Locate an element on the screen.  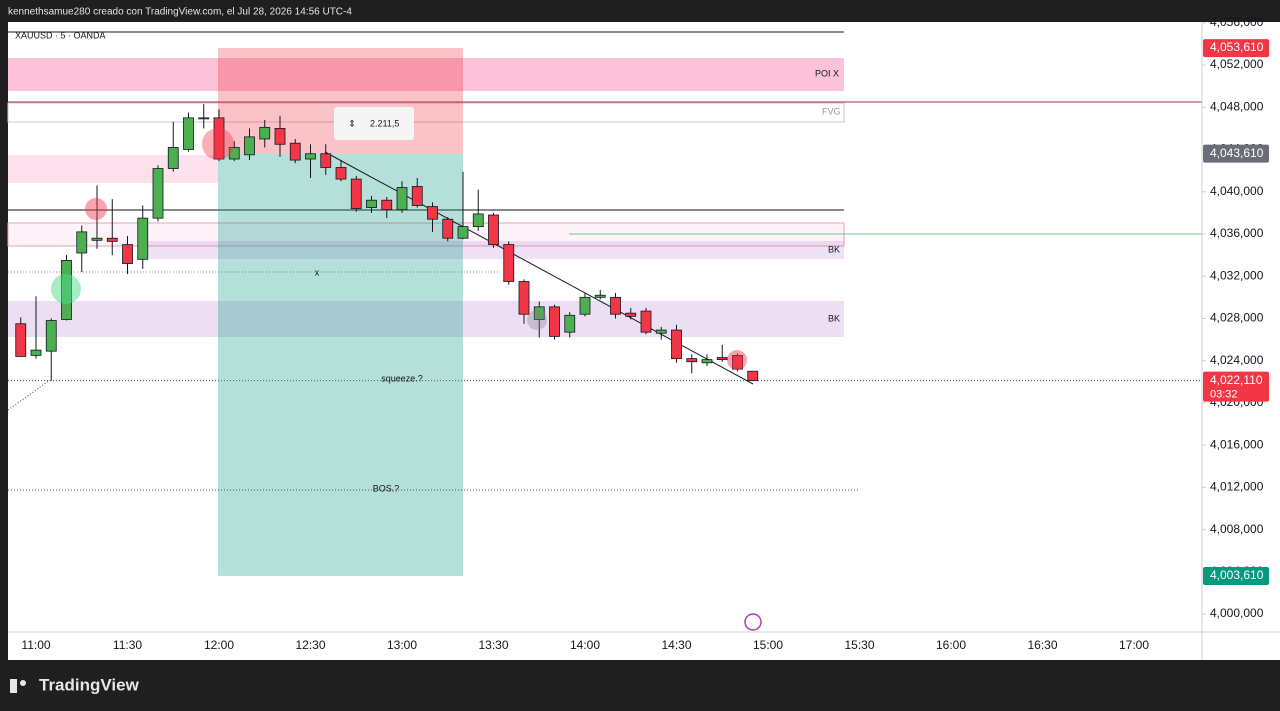
x-tick-label: 16:00 is located at coordinates (951, 645).